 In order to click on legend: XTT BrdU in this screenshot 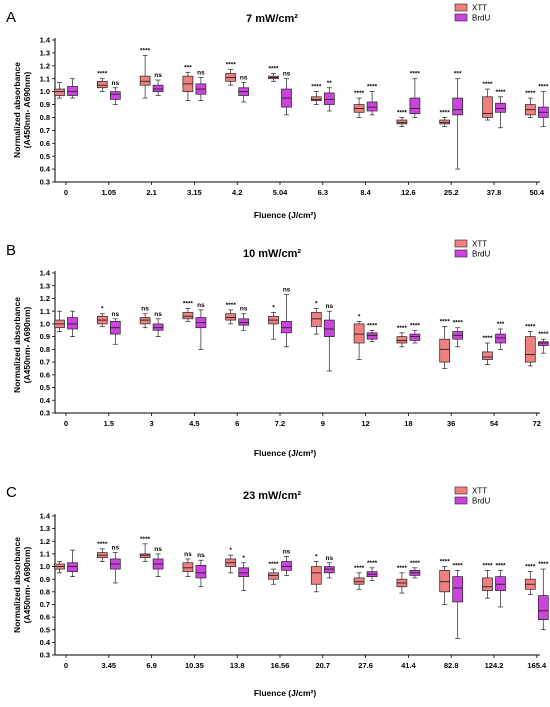, I will do `click(472, 249)`.